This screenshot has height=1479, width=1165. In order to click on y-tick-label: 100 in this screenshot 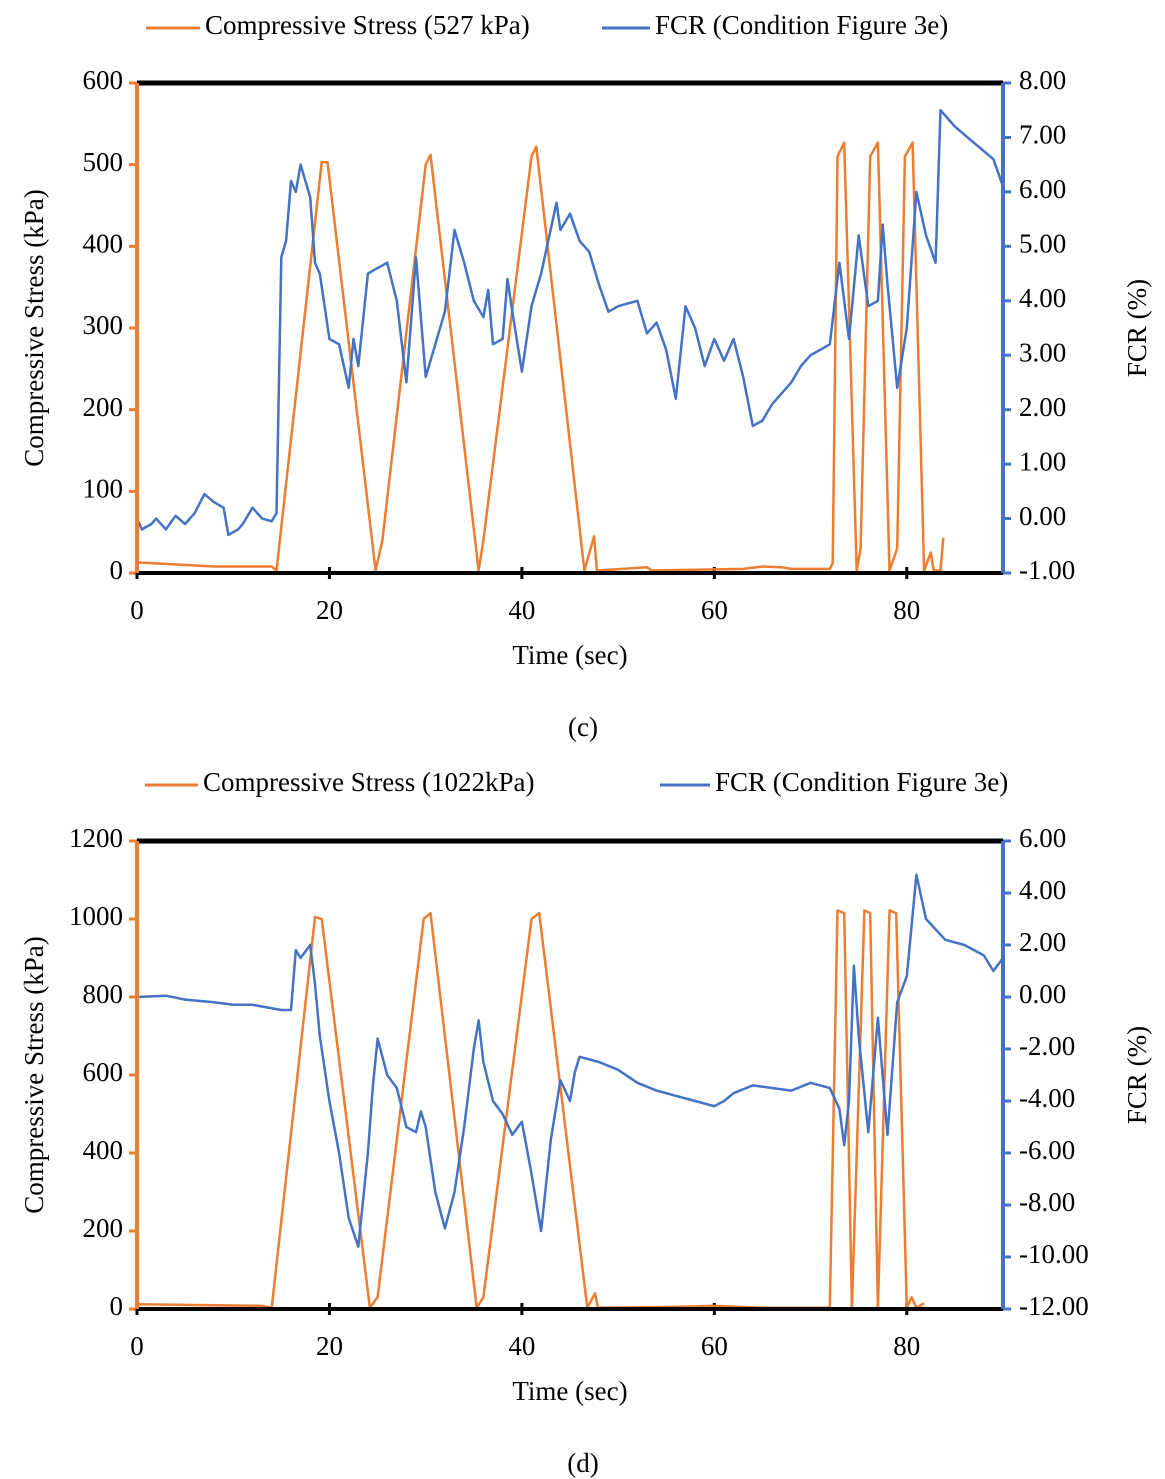, I will do `click(103, 489)`.